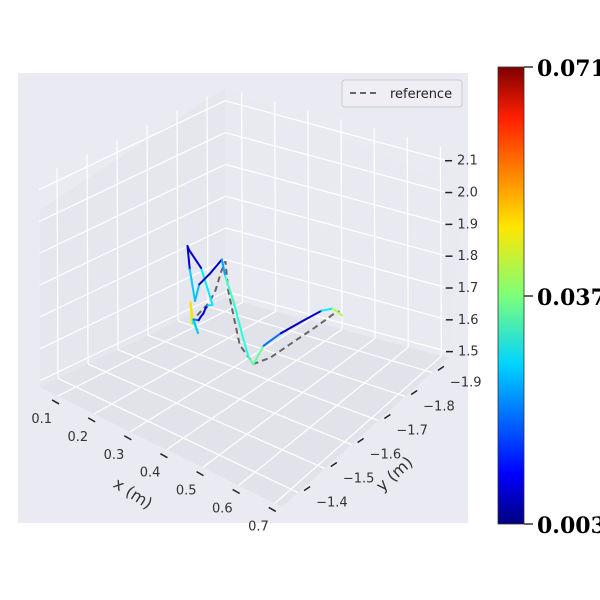  What do you see at coordinates (359, 479) in the screenshot?
I see `y-tick-label: −1.5` at bounding box center [359, 479].